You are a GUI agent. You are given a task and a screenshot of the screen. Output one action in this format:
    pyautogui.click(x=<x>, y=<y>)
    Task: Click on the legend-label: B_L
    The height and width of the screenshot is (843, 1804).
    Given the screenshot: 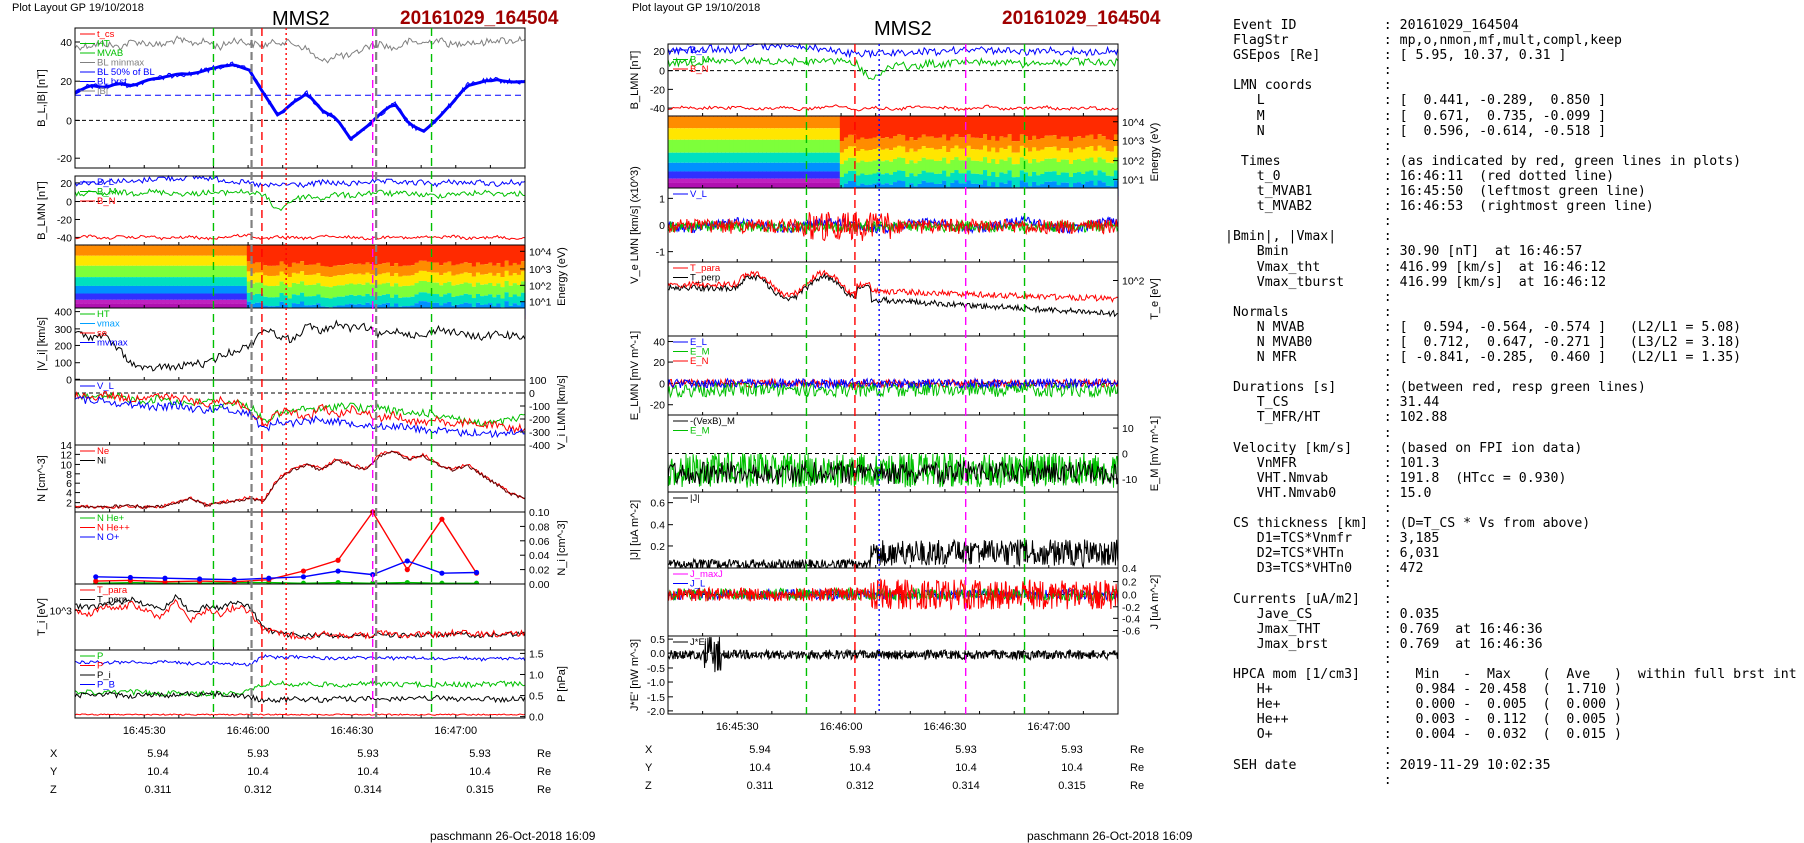 What is the action you would take?
    pyautogui.click(x=698, y=50)
    